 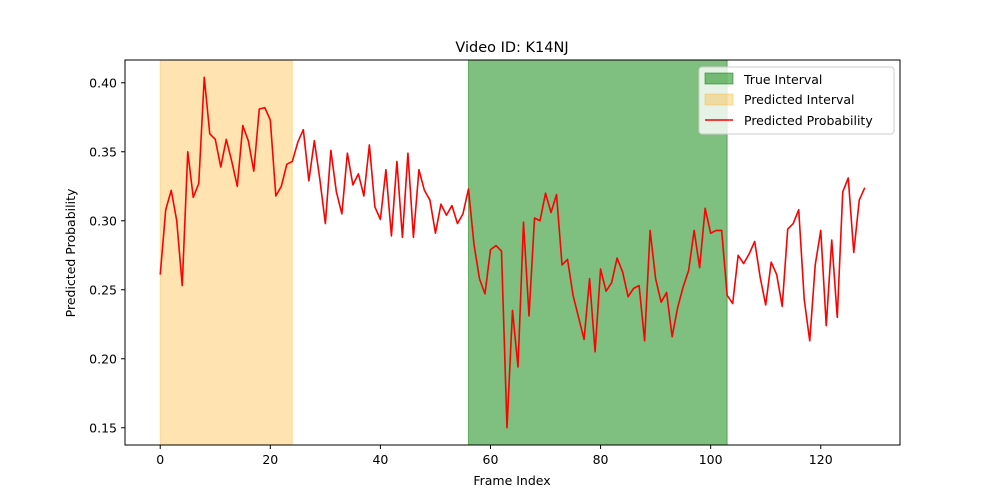 I want to click on legend-swatch-true-interval, so click(x=719, y=78).